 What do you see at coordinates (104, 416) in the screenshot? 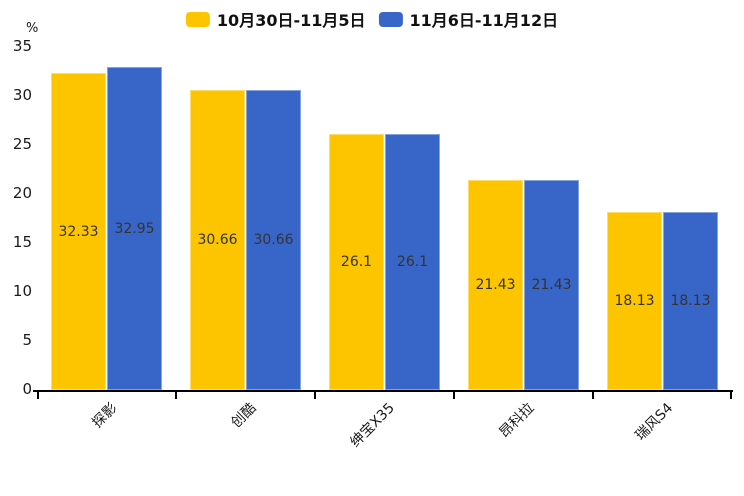
I see `x-axis-category-label: 探影` at bounding box center [104, 416].